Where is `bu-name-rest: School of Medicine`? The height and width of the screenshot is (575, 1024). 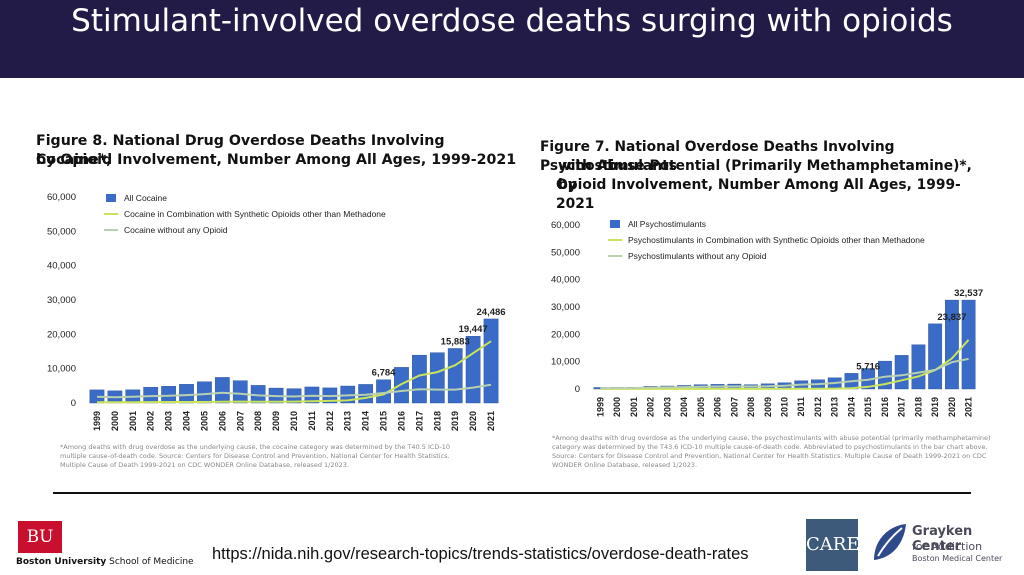
bu-name-rest: School of Medicine is located at coordinates (150, 562).